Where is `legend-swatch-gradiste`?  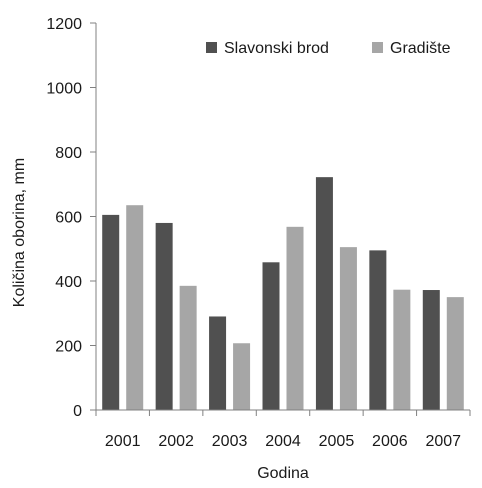 legend-swatch-gradiste is located at coordinates (377, 47).